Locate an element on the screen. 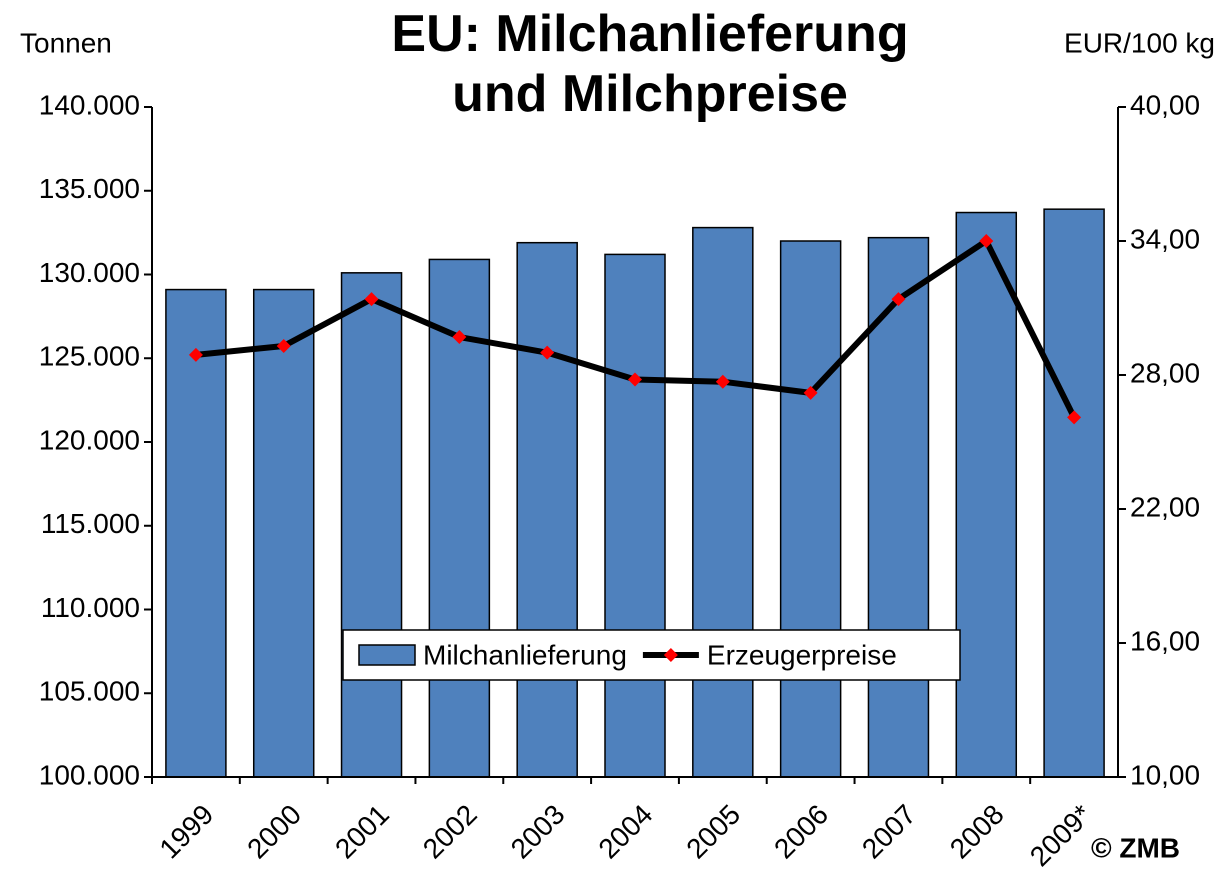  y2-tick-label: 28,00 is located at coordinates (1165, 372).